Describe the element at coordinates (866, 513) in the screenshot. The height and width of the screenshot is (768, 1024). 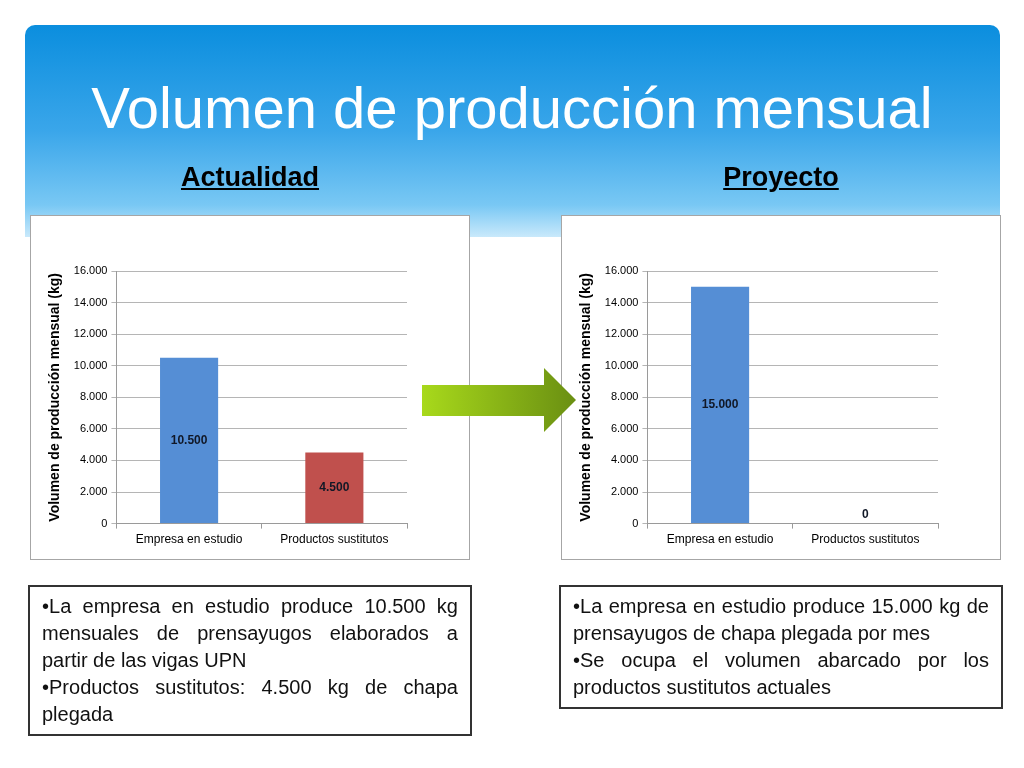
I see `data-label: 0` at that location.